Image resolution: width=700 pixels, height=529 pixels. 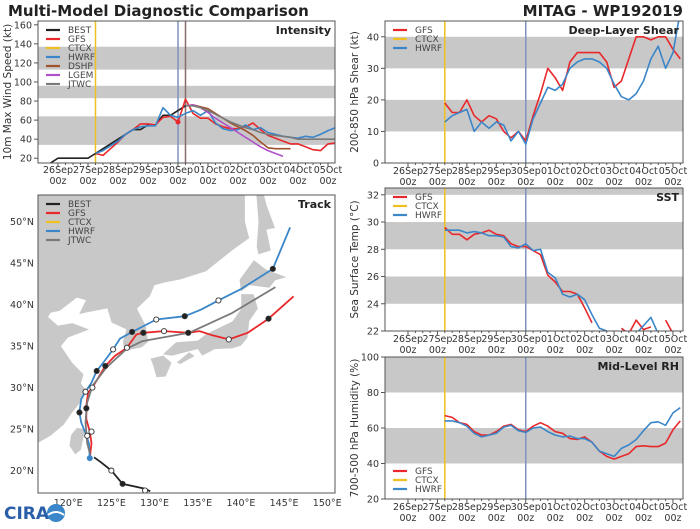 I want to click on y-tick-label: 80, so click(x=373, y=393).